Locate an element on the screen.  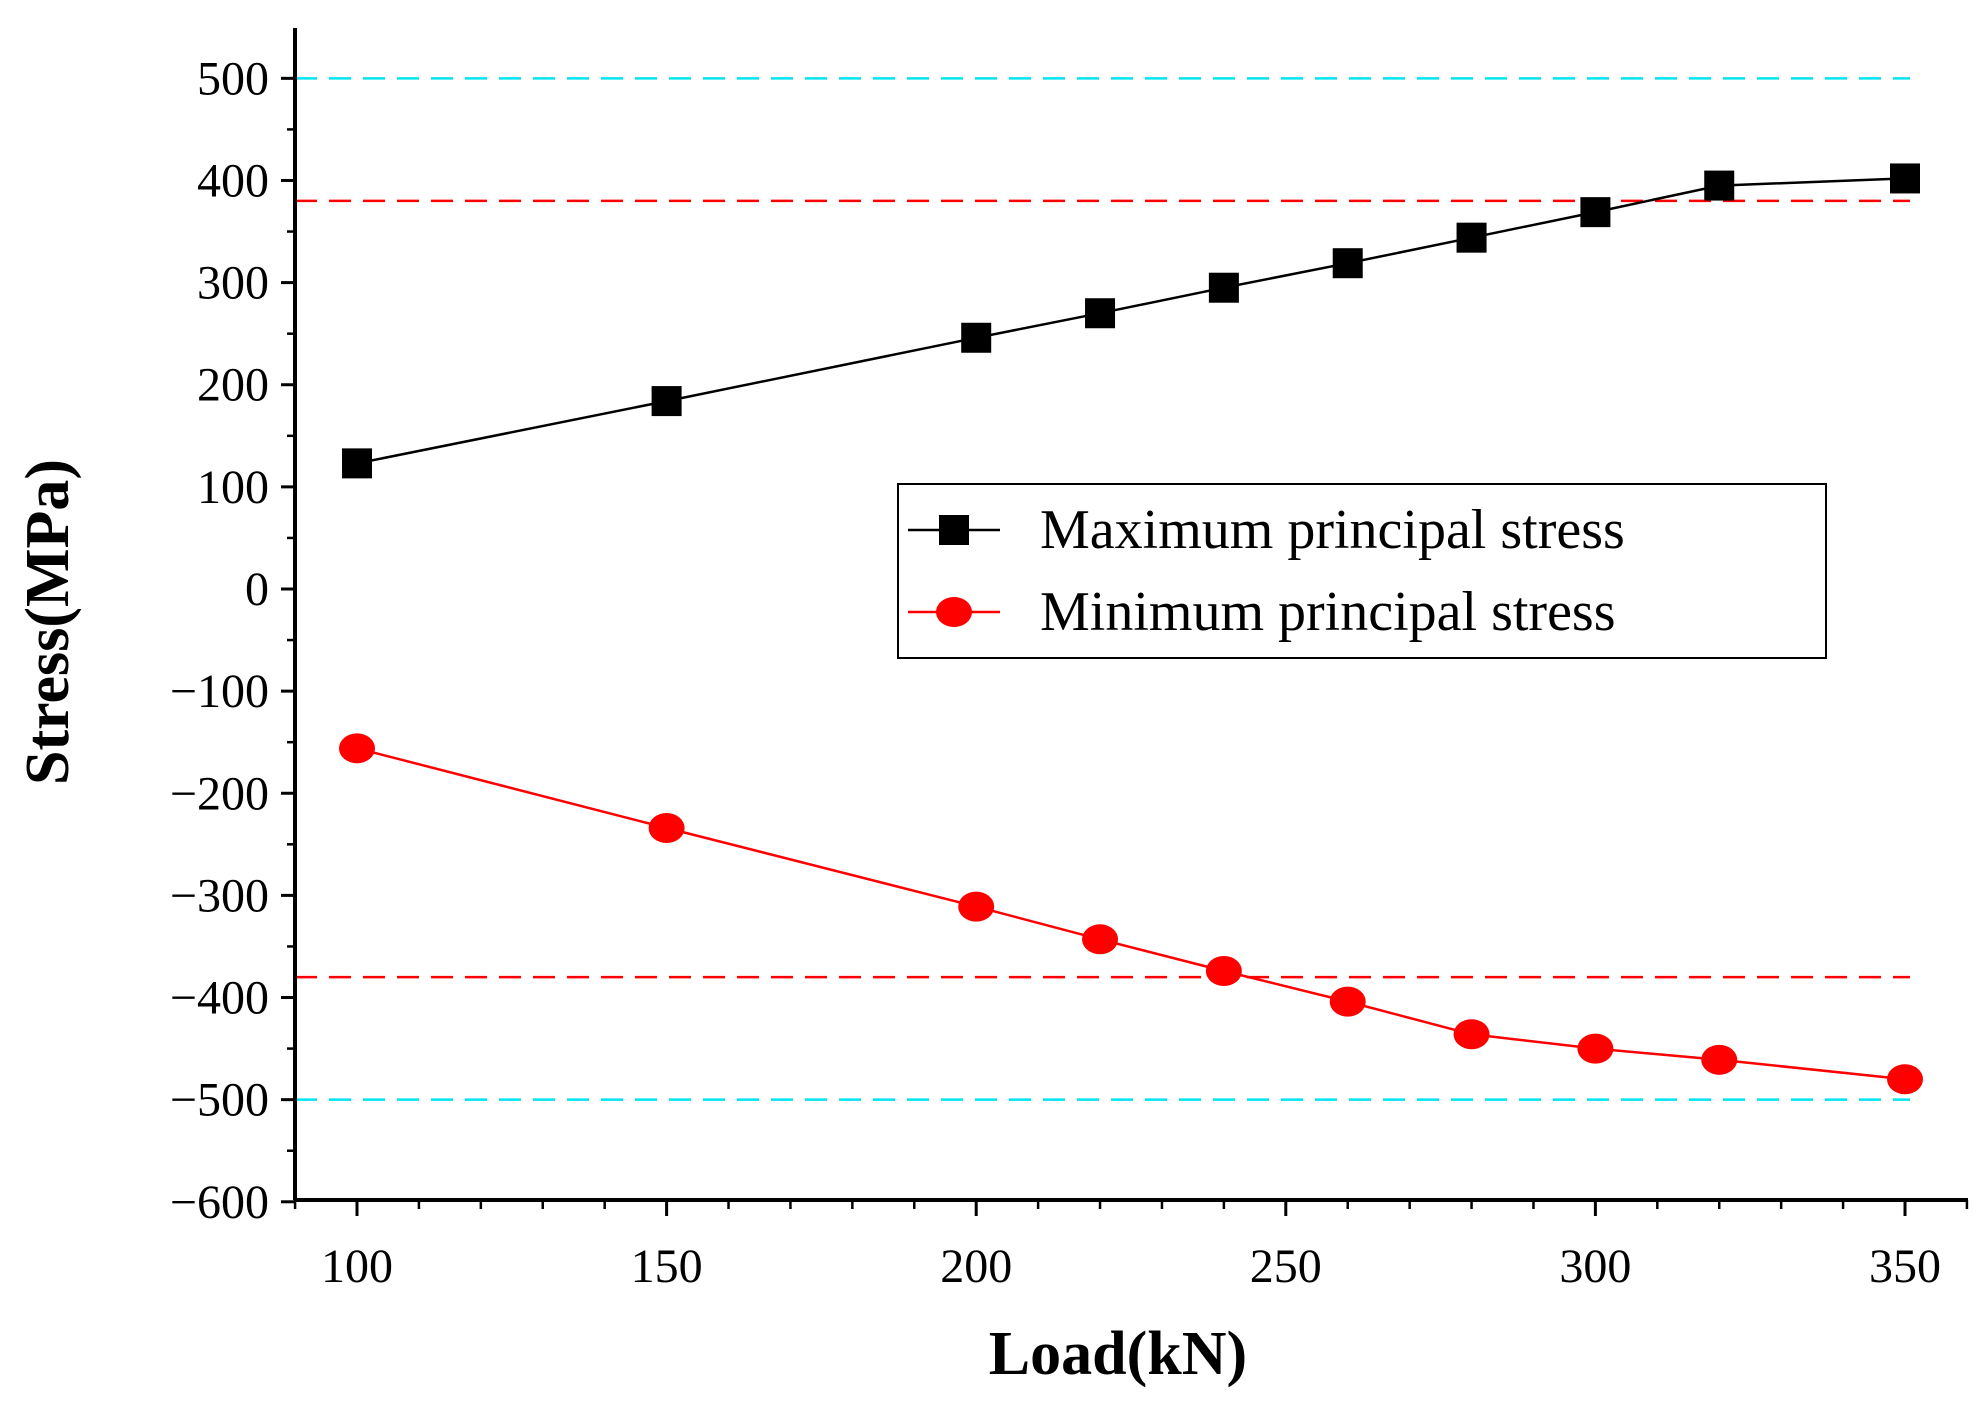
y-tick-label: −200 is located at coordinates (219, 793).